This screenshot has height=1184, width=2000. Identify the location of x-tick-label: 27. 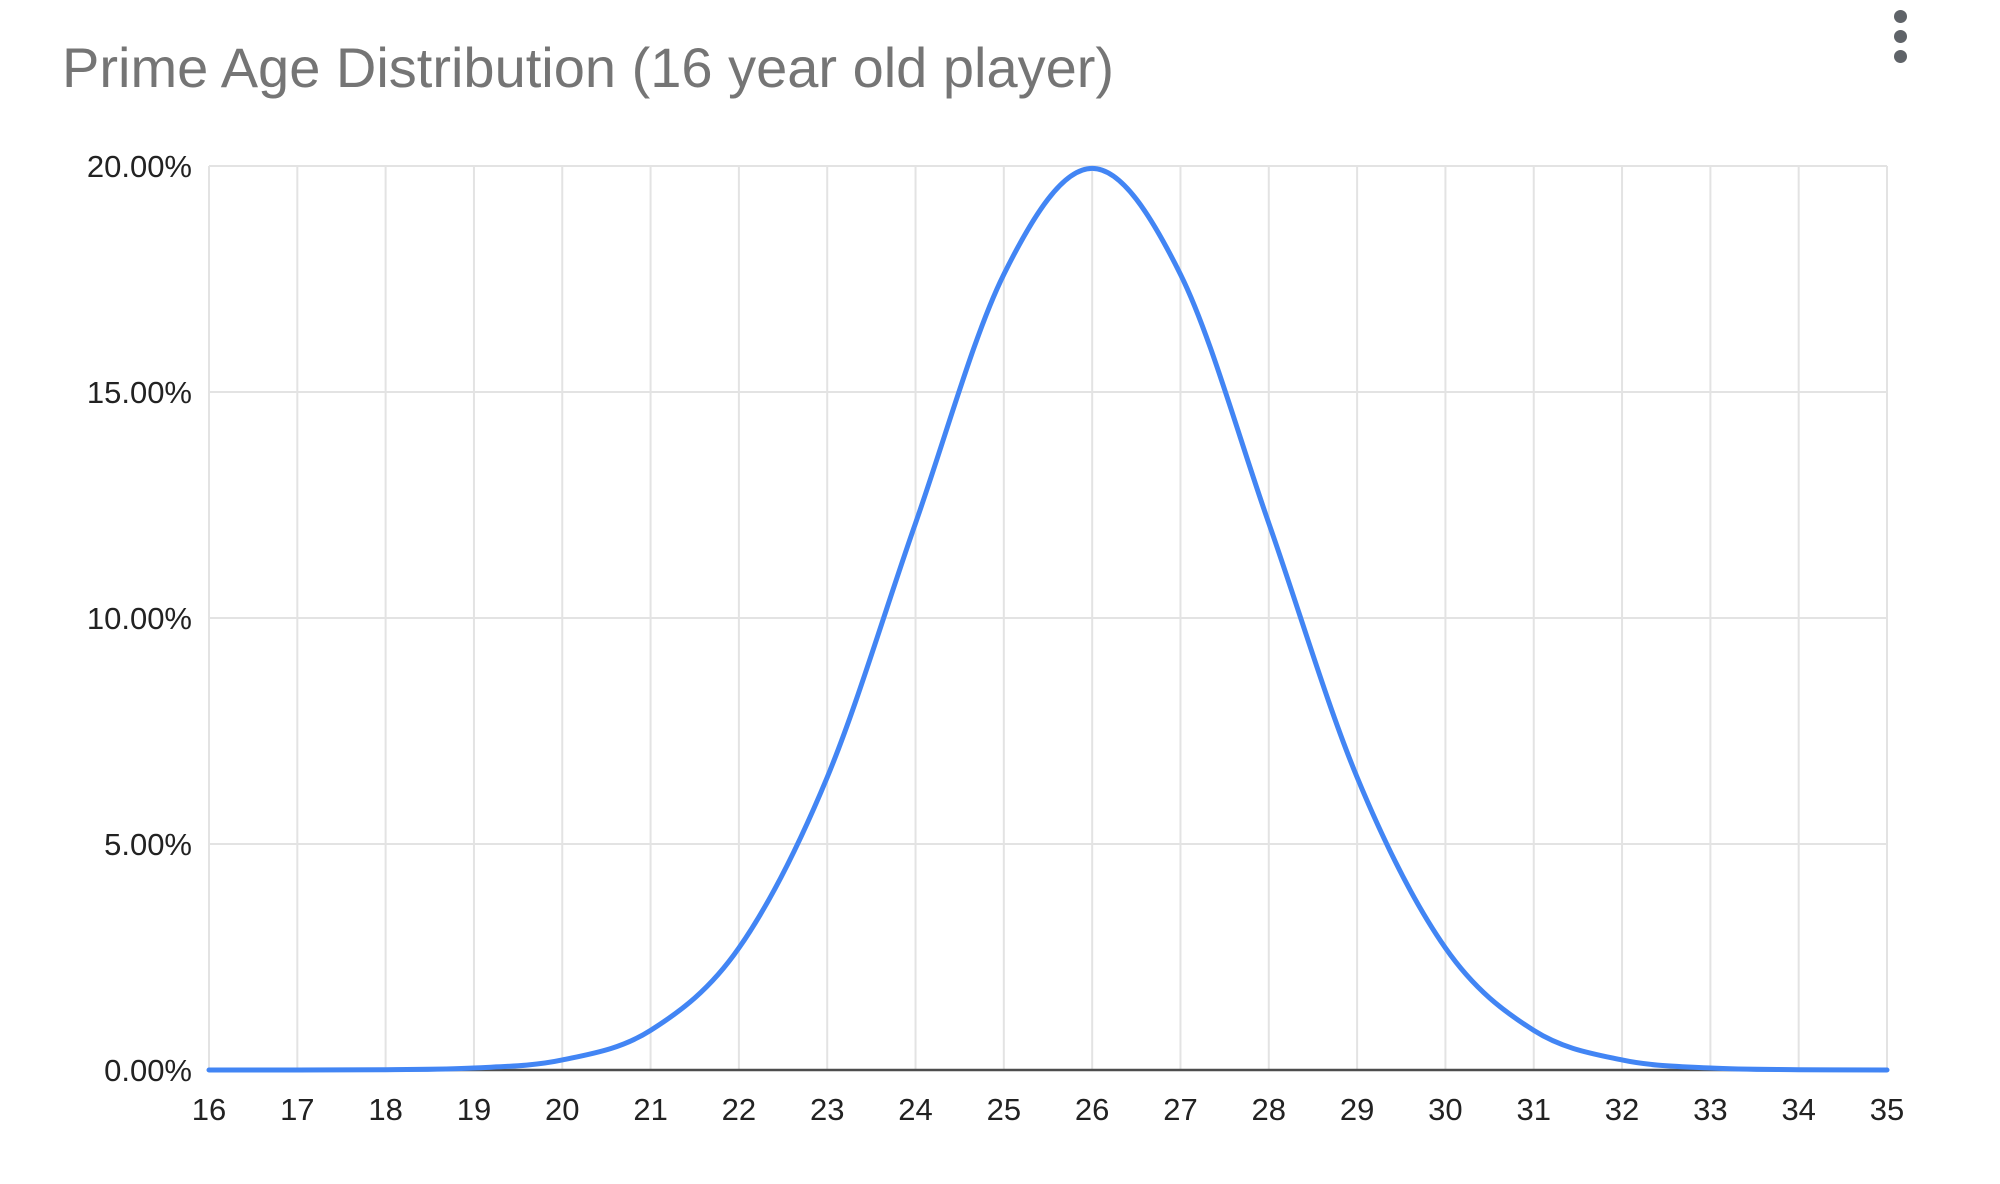
(1180, 1109).